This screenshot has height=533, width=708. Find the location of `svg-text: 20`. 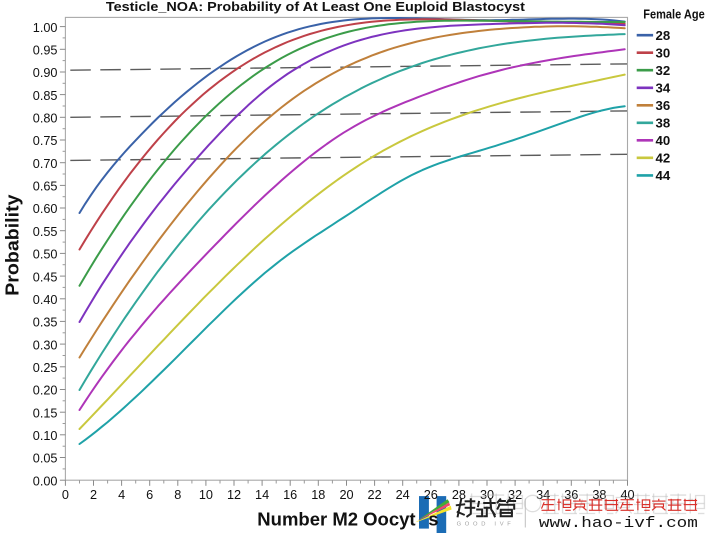

svg-text: 20 is located at coordinates (346, 495).